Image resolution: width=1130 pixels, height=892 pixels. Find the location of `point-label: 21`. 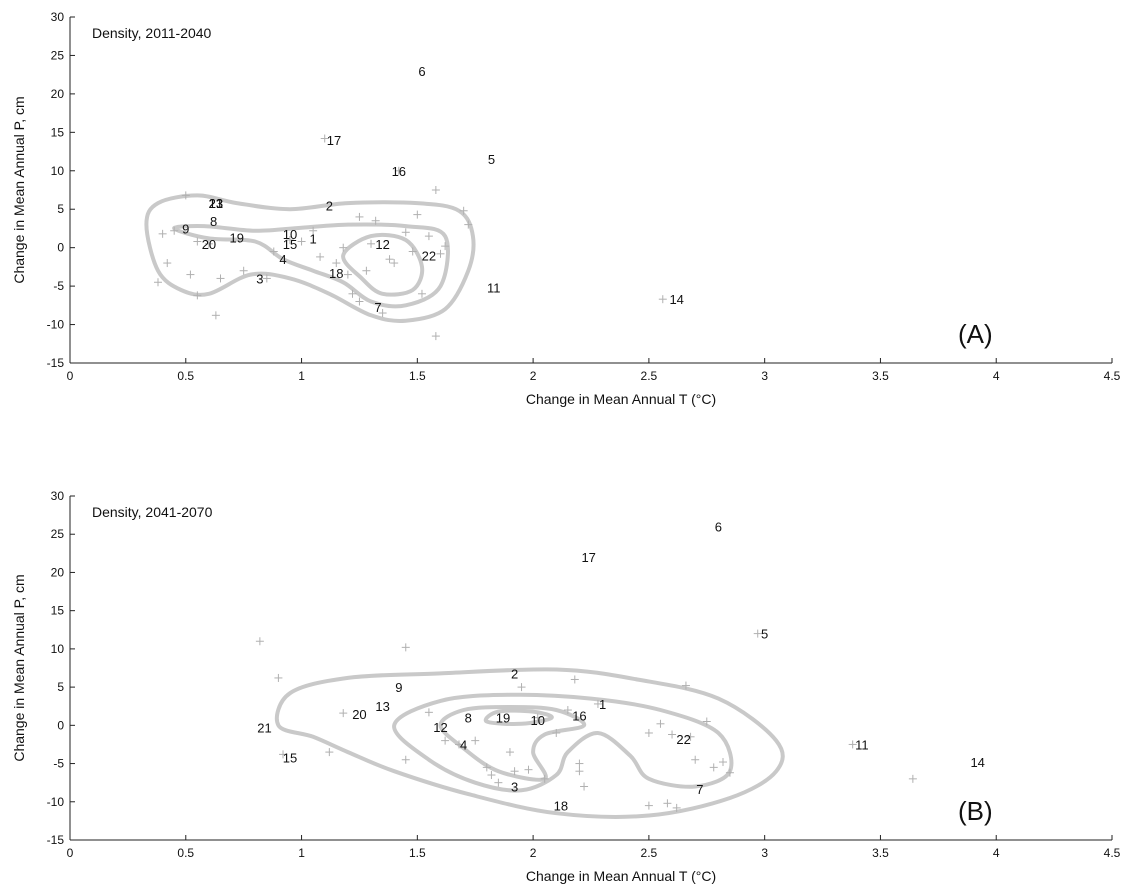

point-label: 21 is located at coordinates (264, 728).